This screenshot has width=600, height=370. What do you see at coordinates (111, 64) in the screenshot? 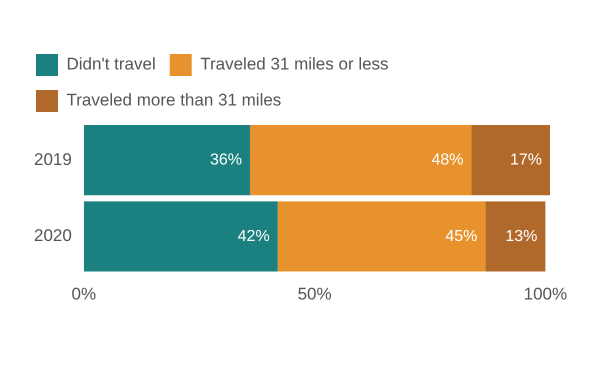
I see `legend-label: Didn't travel` at bounding box center [111, 64].